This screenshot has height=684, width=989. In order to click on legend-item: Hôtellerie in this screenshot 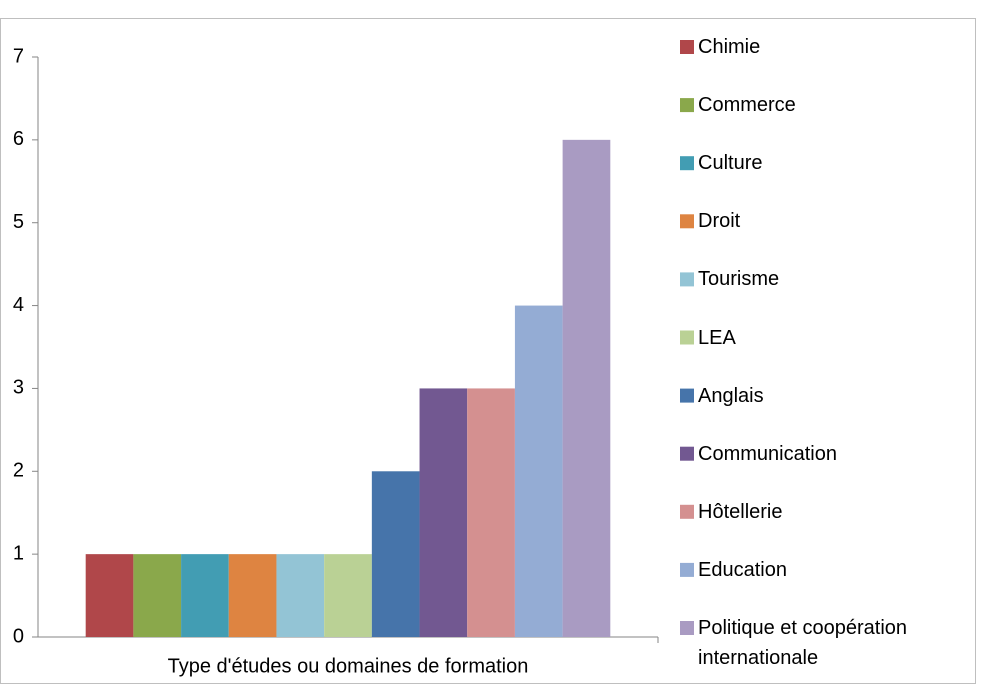, I will do `click(740, 511)`.